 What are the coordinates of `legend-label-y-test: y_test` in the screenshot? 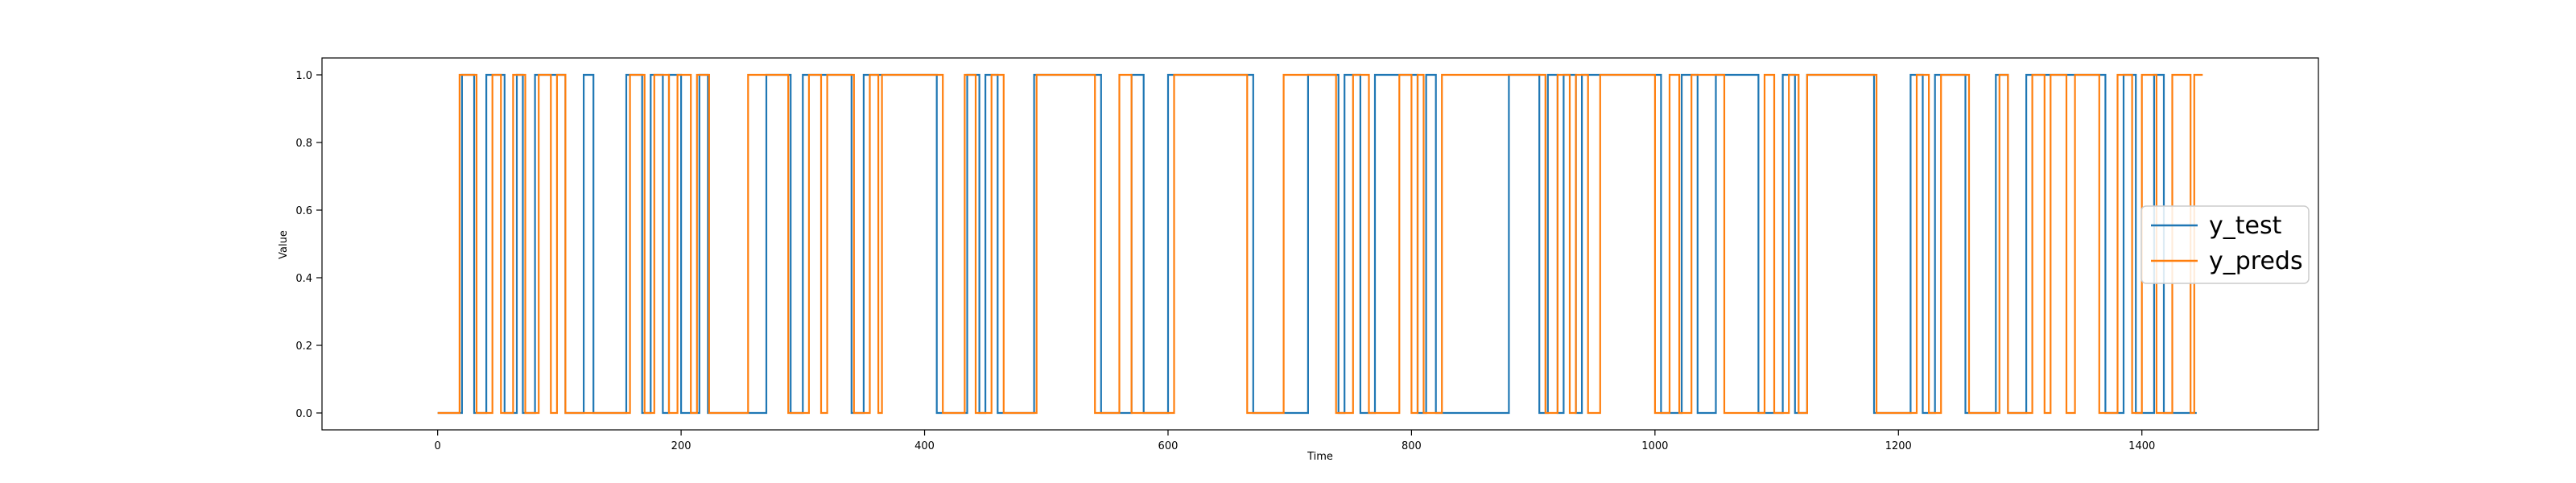 It's located at (2245, 226).